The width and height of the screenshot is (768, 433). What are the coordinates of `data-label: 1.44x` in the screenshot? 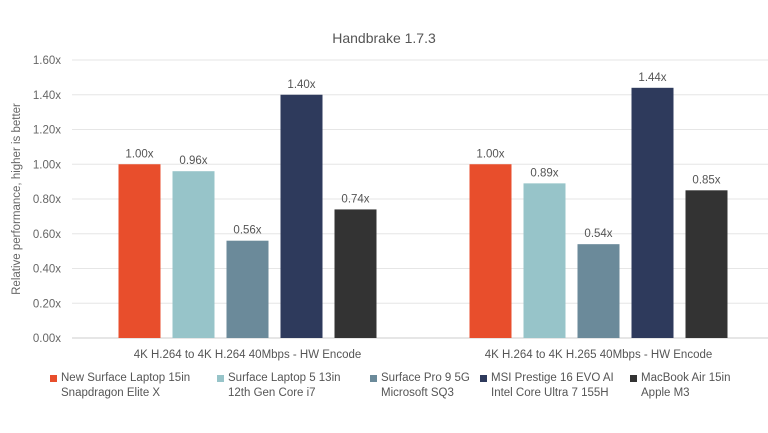 It's located at (652, 78).